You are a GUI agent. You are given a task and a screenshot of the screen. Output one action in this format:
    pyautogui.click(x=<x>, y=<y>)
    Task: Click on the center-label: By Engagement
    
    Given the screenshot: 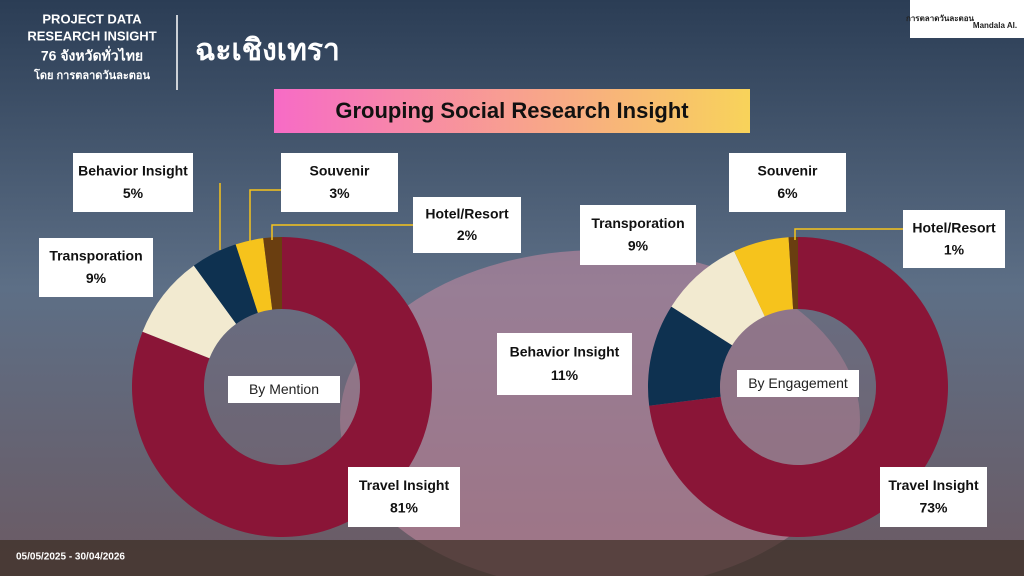 What is the action you would take?
    pyautogui.click(x=798, y=383)
    